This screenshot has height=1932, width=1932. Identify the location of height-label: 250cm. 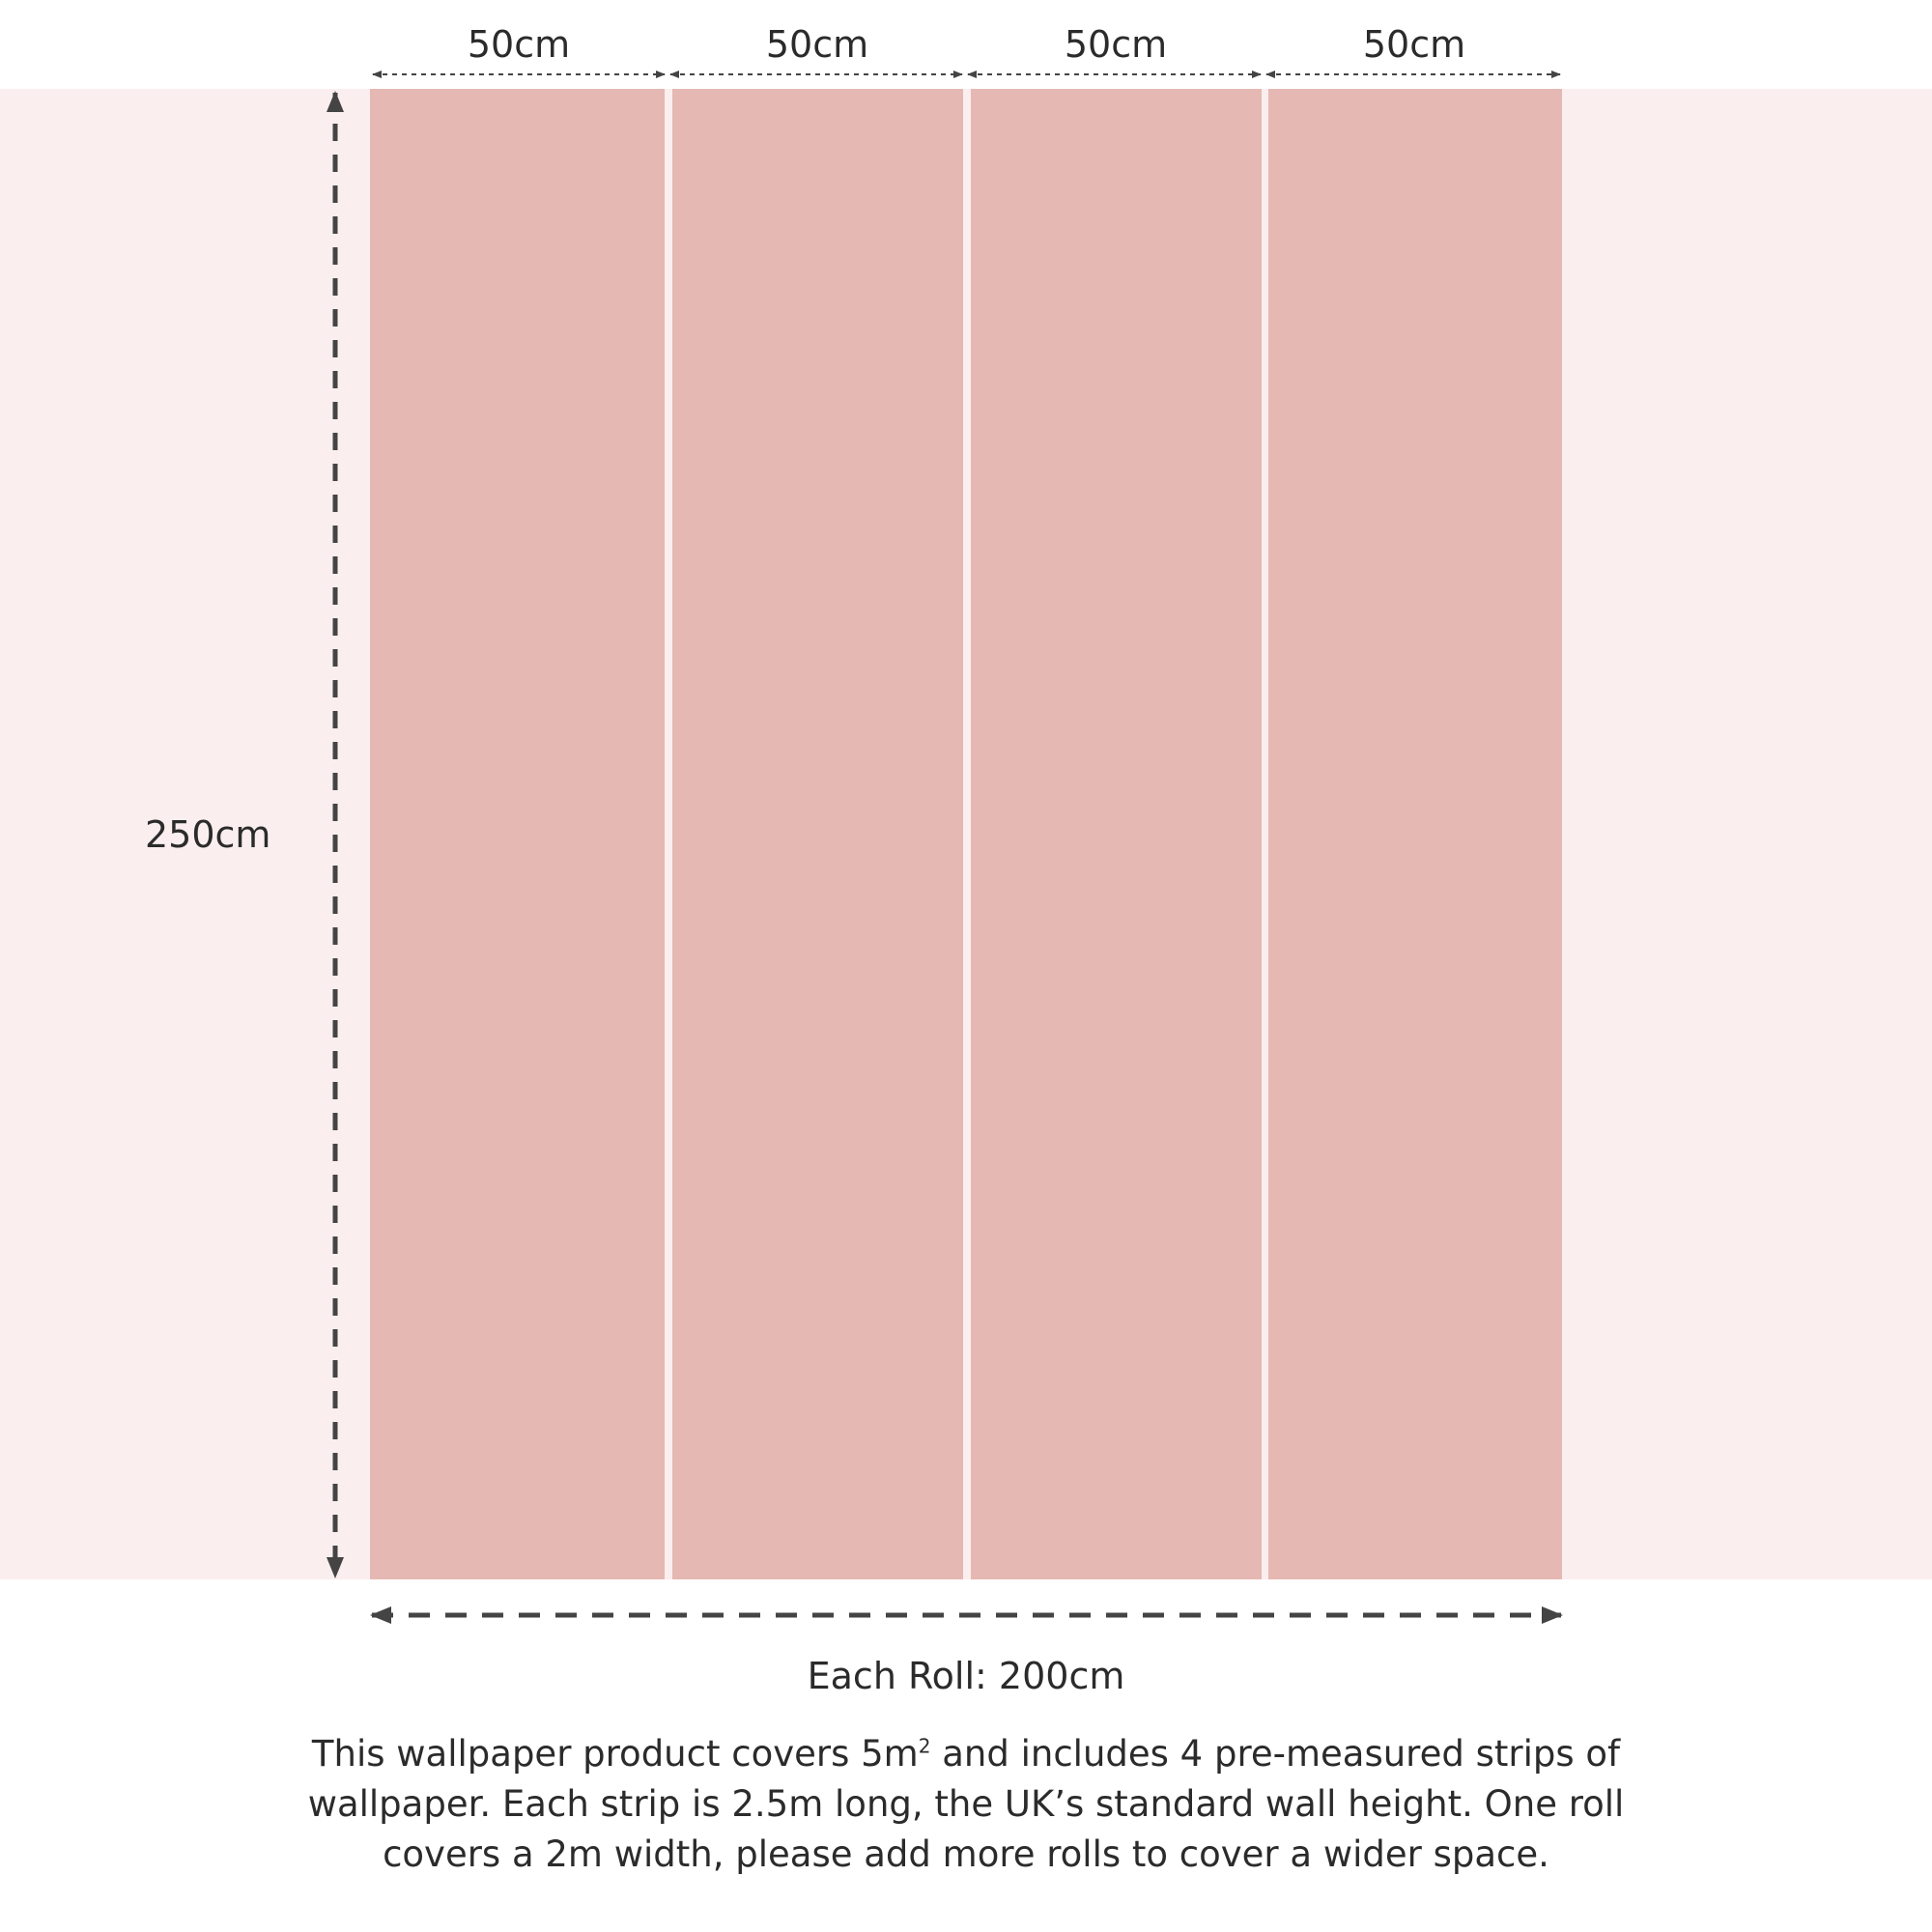
(208, 834).